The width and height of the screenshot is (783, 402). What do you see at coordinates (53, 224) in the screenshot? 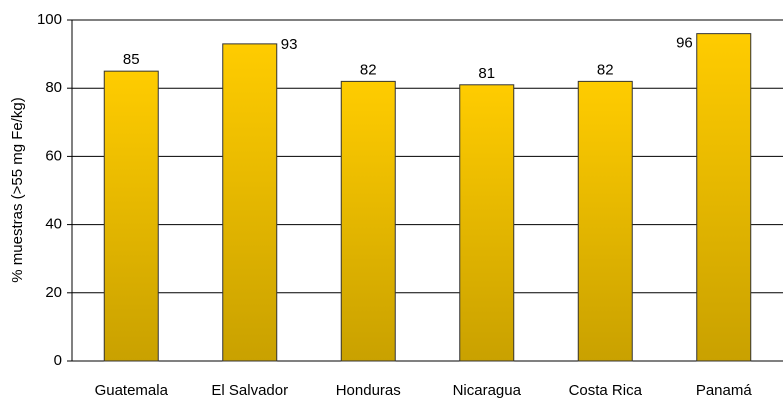
I see `y-tick-label: 40` at bounding box center [53, 224].